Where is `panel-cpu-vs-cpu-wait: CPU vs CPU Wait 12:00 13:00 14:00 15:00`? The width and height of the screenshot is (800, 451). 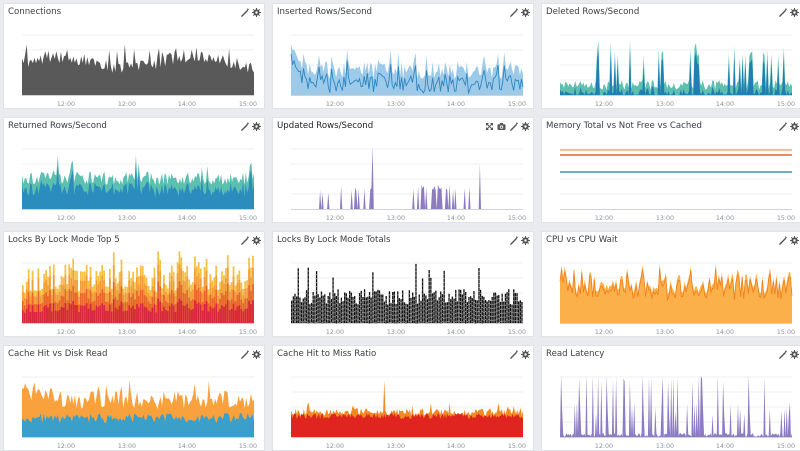 panel-cpu-vs-cpu-wait: CPU vs CPU Wait 12:00 13:00 14:00 15:00 is located at coordinates (670, 284).